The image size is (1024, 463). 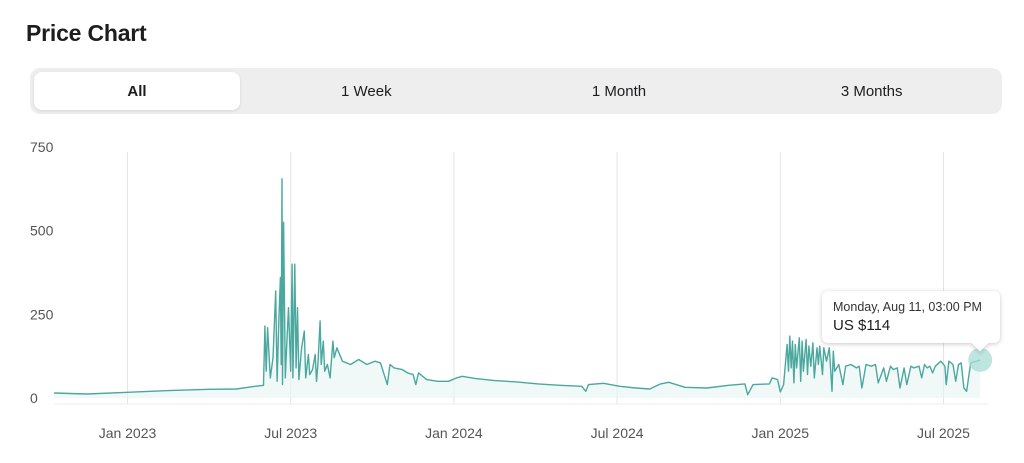 What do you see at coordinates (42, 147) in the screenshot?
I see `y-tick-label: 750` at bounding box center [42, 147].